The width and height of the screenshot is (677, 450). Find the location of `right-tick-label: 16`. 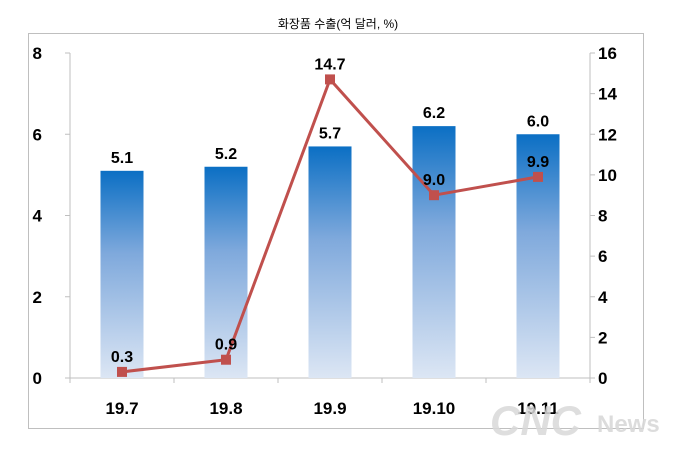

right-tick-label: 16 is located at coordinates (607, 53).